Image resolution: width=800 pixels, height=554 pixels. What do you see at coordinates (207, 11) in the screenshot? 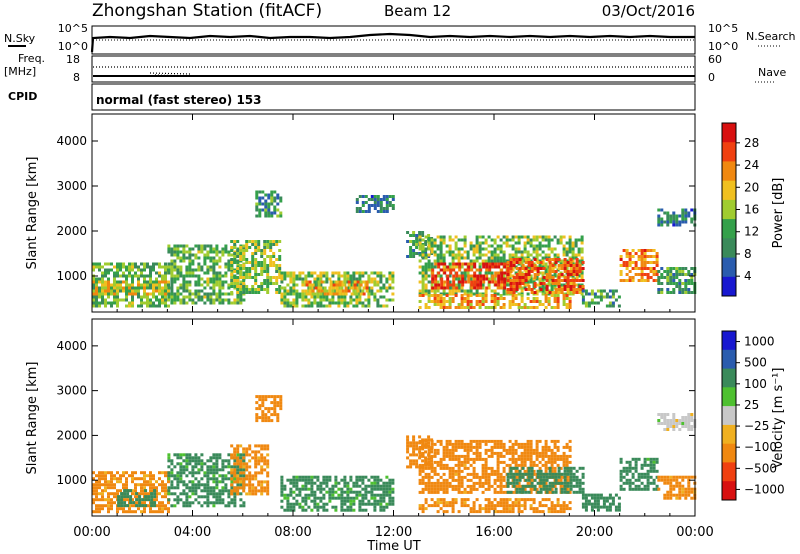
I see `station-title: Zhongshan Station (fitACF)` at bounding box center [207, 11].